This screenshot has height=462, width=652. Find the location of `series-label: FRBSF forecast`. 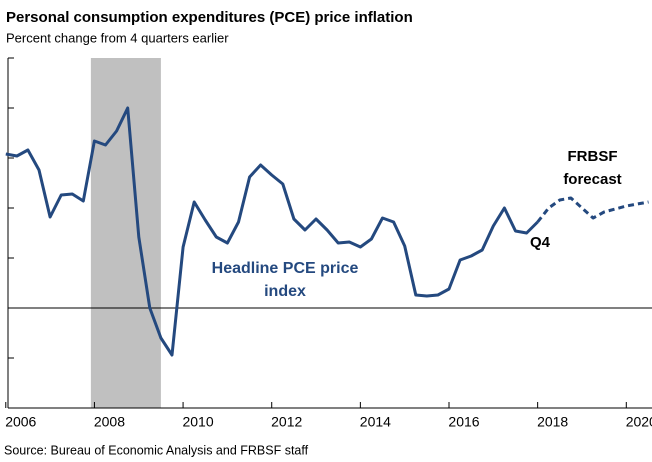

series-label: FRBSF forecast is located at coordinates (592, 168).